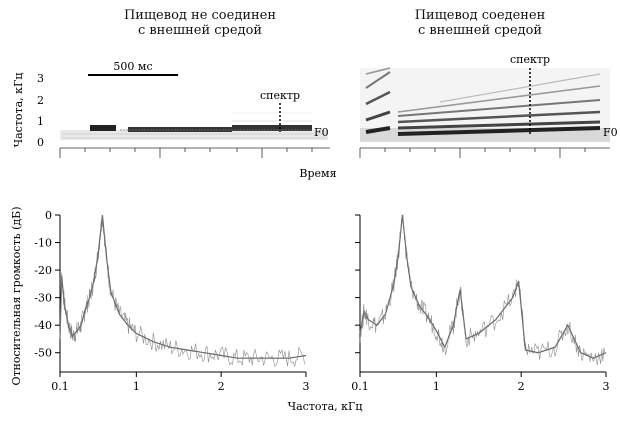 Image resolution: width=620 pixels, height=422 pixels. What do you see at coordinates (60, 386) in the screenshot?
I see `x-tick-label-0-0: 0.1` at bounding box center [60, 386].